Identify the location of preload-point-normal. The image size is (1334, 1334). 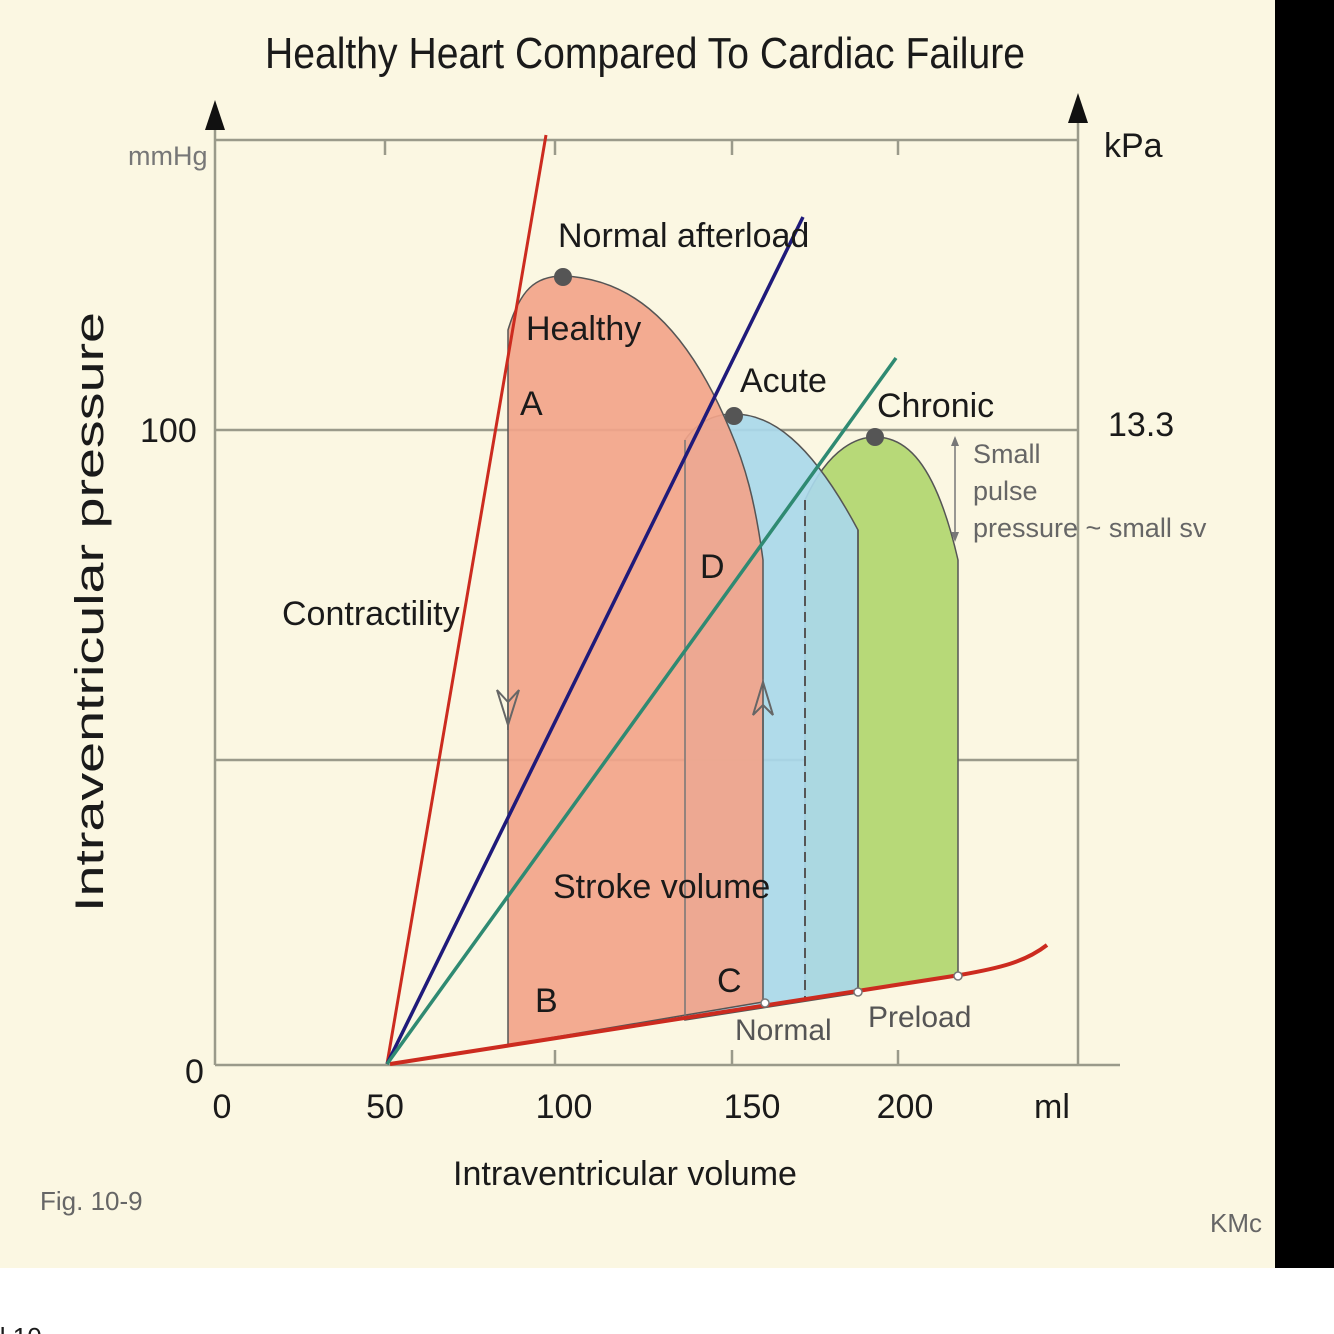
(765, 1003).